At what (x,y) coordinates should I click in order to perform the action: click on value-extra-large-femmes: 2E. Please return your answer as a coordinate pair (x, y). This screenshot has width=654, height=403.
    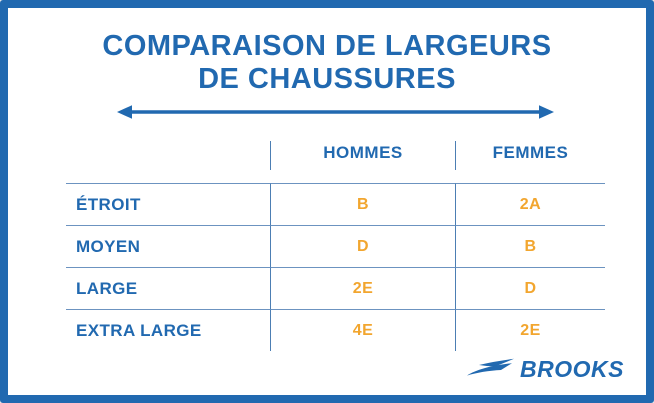
    Looking at the image, I should click on (530, 330).